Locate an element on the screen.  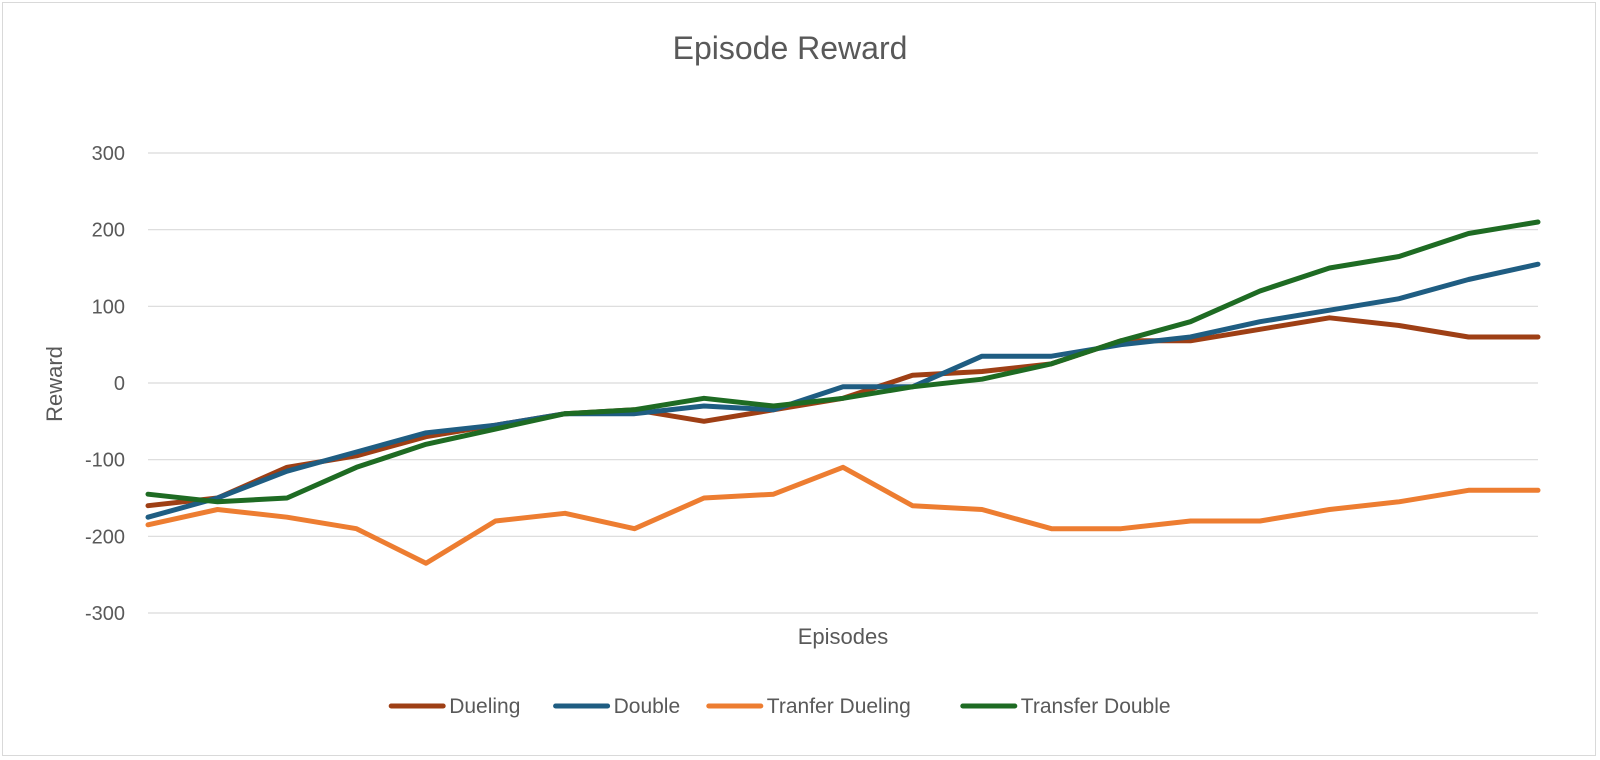
y-tick-label: -200 is located at coordinates (105, 537).